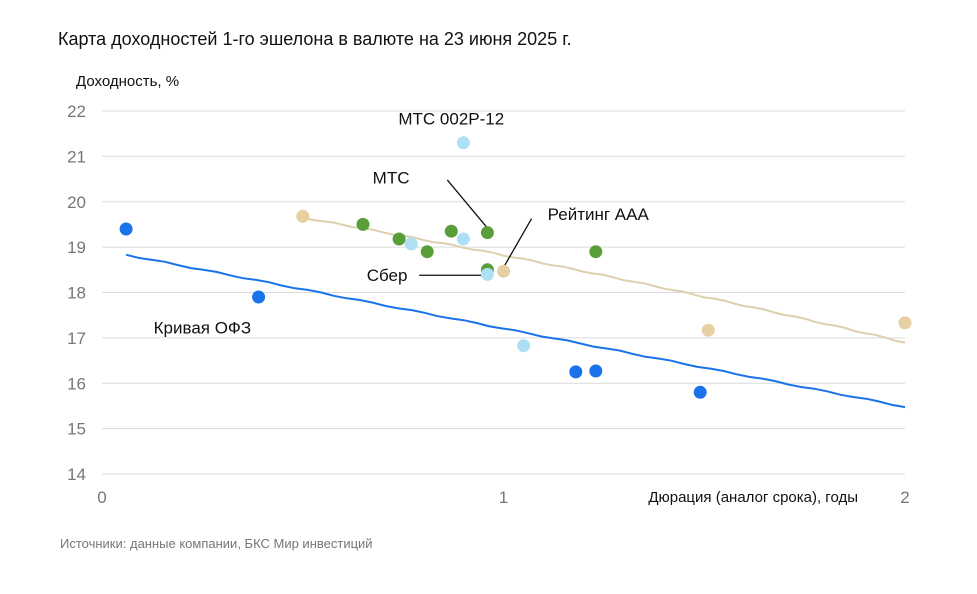 The height and width of the screenshot is (594, 977). What do you see at coordinates (76, 429) in the screenshot?
I see `y-tick-label: 15` at bounding box center [76, 429].